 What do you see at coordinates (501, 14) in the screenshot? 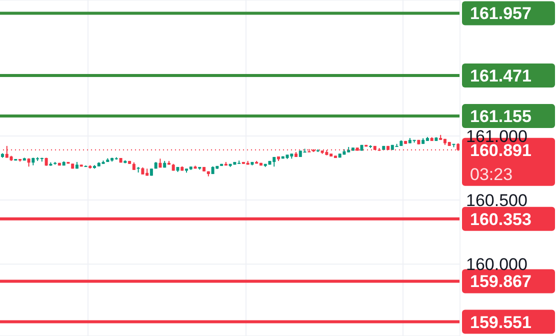
I see `ref-line-label: 161.957` at bounding box center [501, 14].